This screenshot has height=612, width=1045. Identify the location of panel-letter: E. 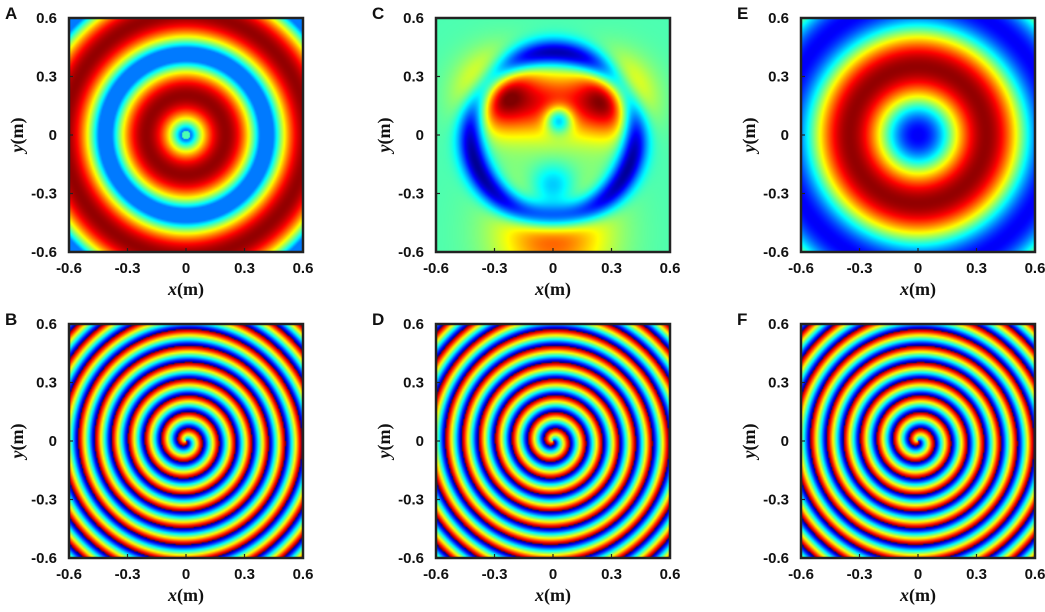
(742, 13).